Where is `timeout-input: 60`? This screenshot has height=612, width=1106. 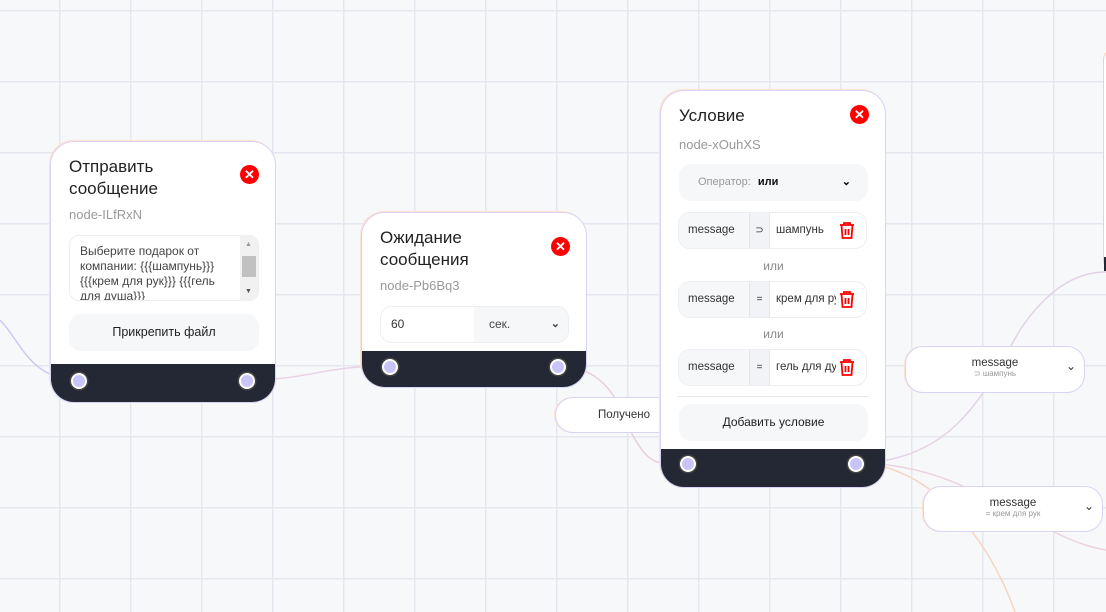 timeout-input: 60 is located at coordinates (398, 324).